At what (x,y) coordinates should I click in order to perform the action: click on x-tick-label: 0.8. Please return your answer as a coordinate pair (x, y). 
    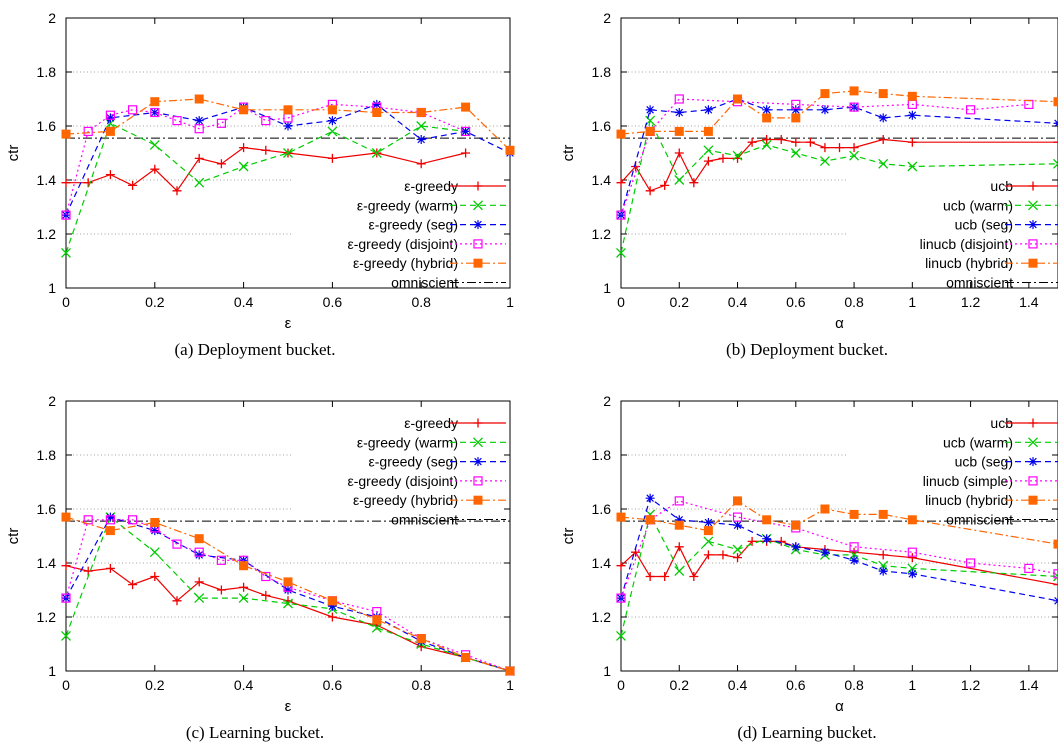
    Looking at the image, I should click on (854, 685).